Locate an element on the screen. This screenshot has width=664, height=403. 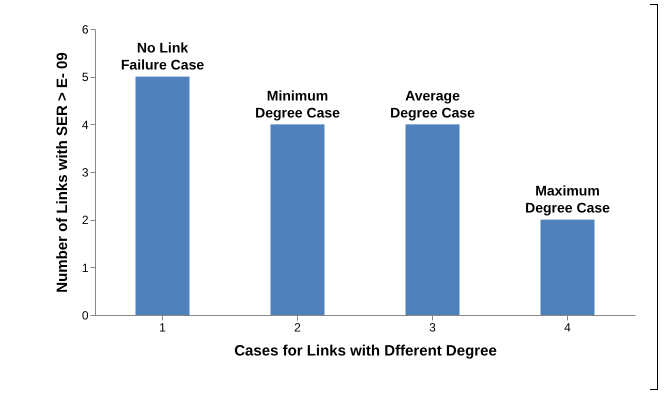
annotation: Maximum Degree Case is located at coordinates (567, 199).